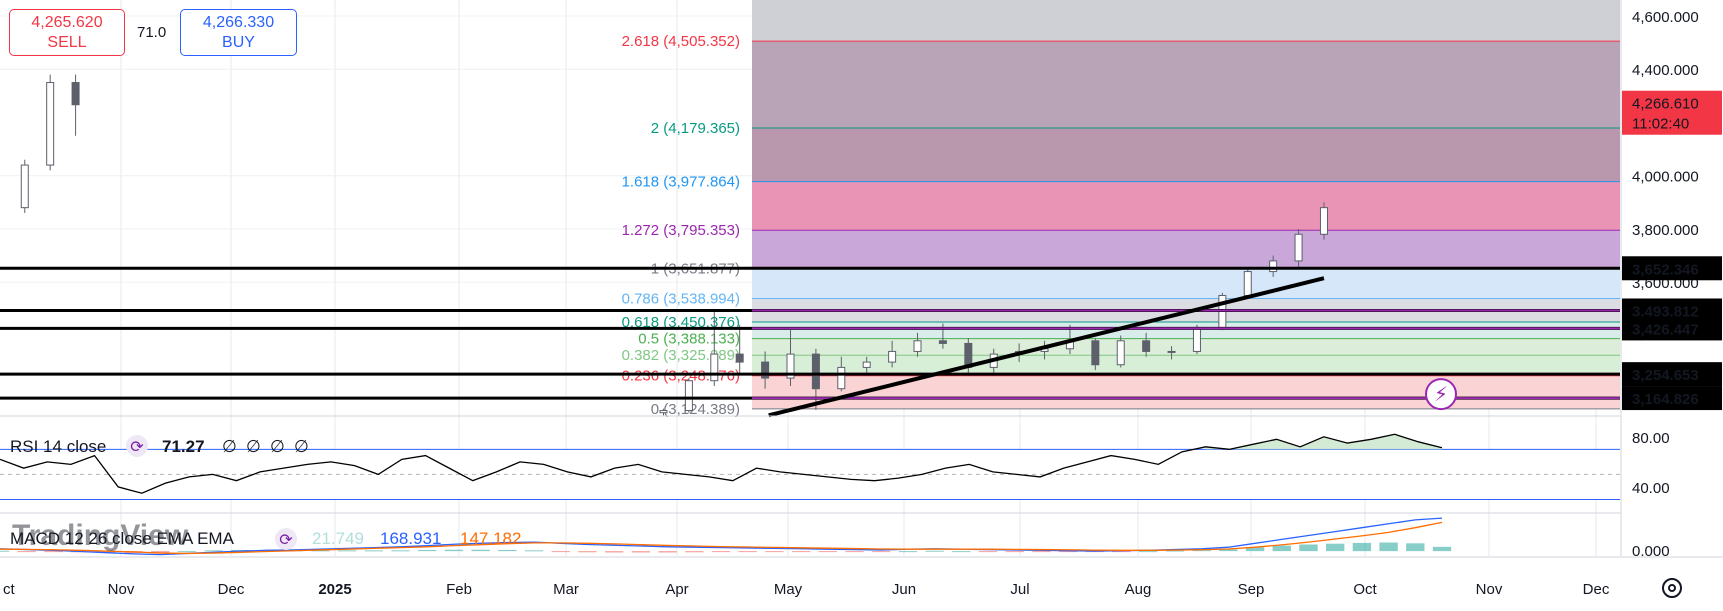 The width and height of the screenshot is (1723, 611). I want to click on sell-label: SELL, so click(67, 42).